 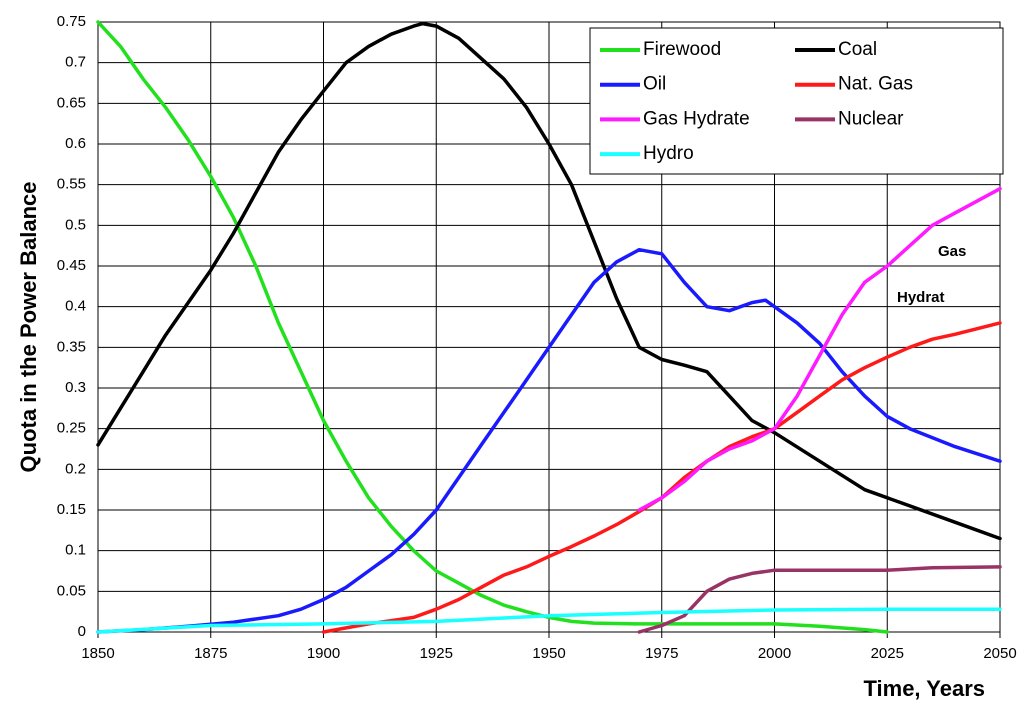 What do you see at coordinates (654, 84) in the screenshot?
I see `legend-label: Oil` at bounding box center [654, 84].